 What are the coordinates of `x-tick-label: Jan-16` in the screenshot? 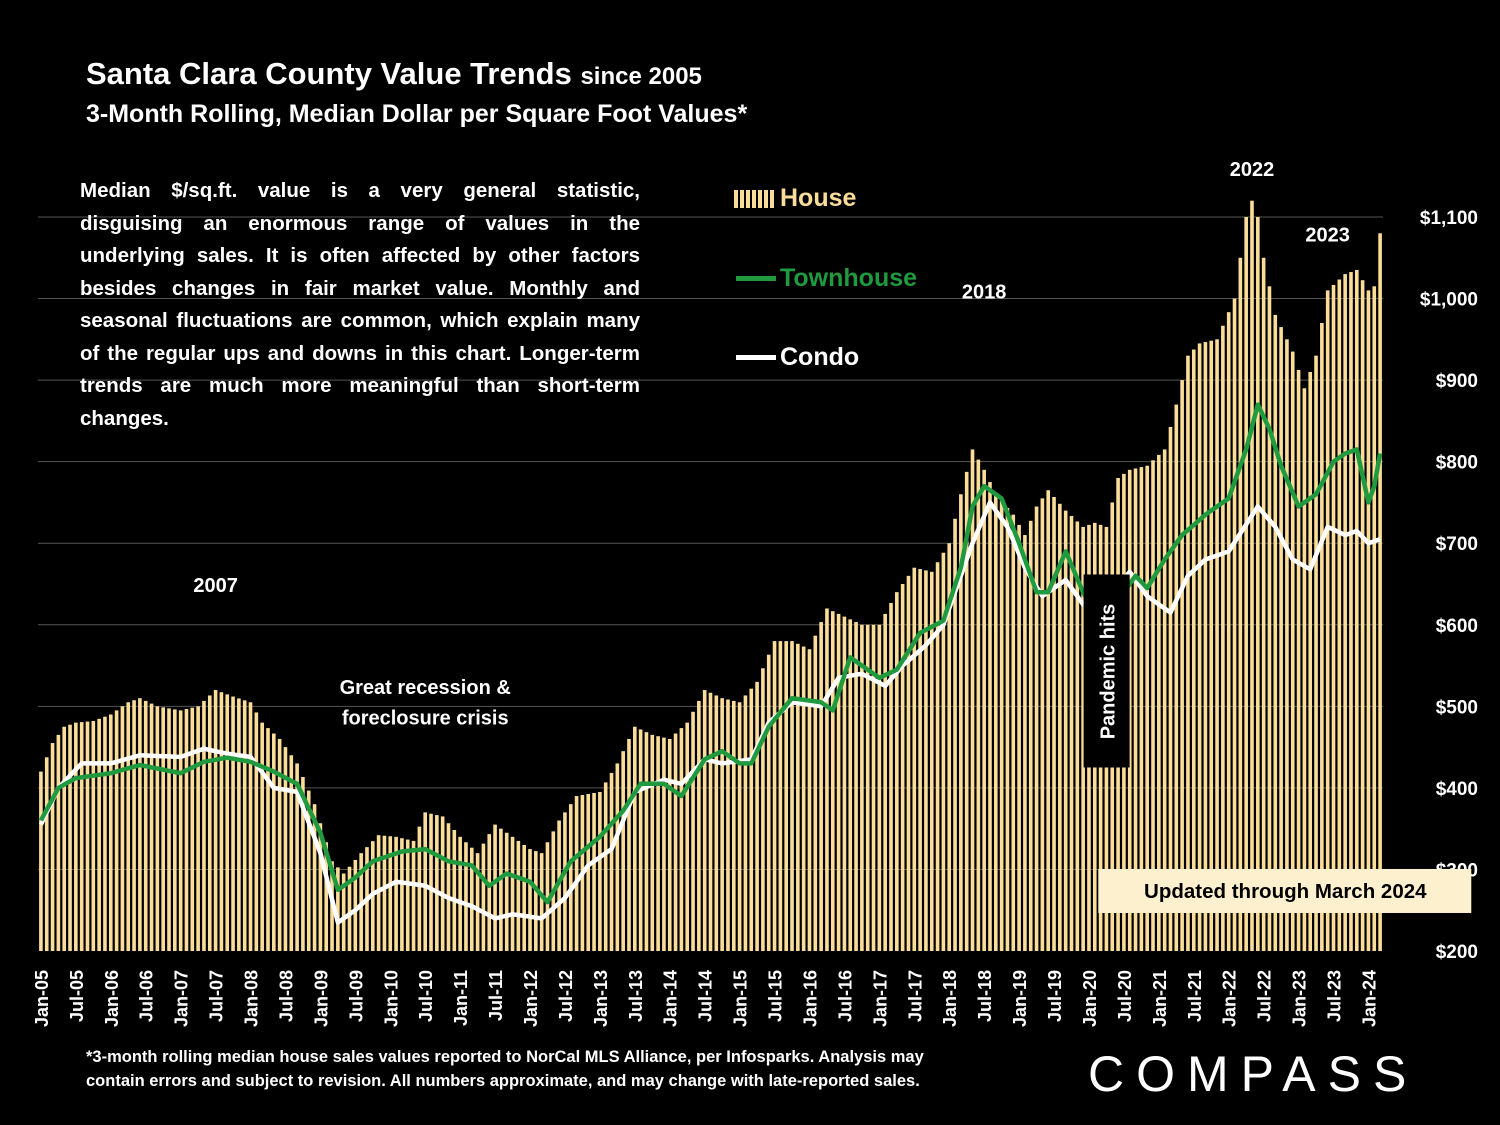 It's located at (810, 998).